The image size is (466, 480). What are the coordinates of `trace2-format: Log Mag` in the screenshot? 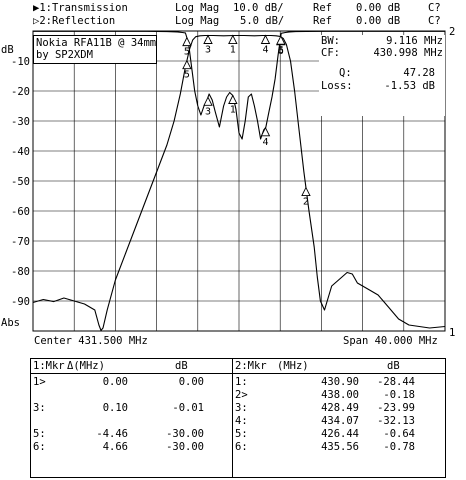 It's located at (197, 21).